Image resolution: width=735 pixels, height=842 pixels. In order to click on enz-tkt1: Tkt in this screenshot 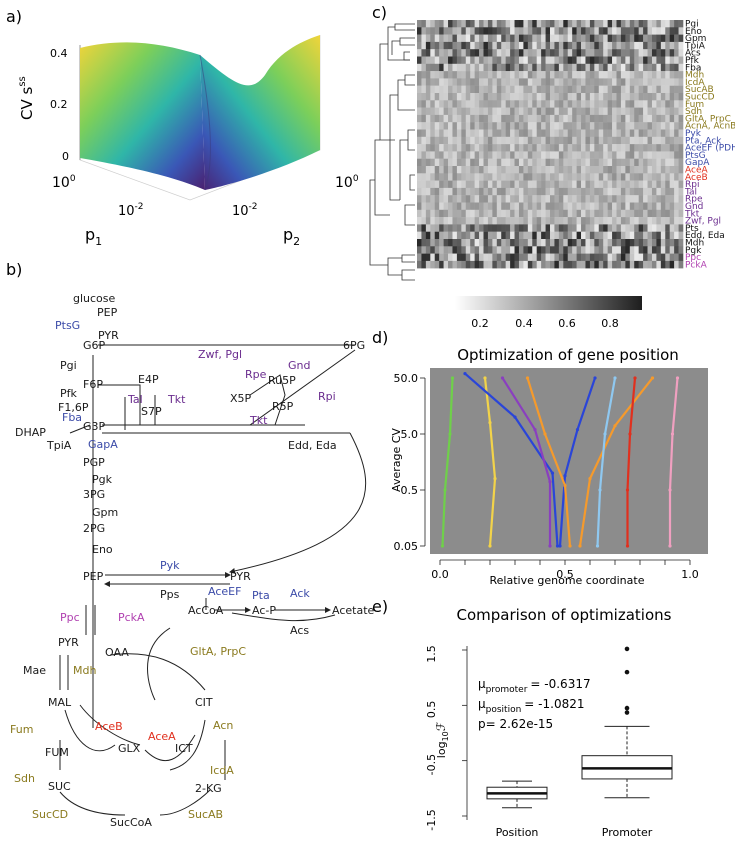, I will do `click(176, 399)`.